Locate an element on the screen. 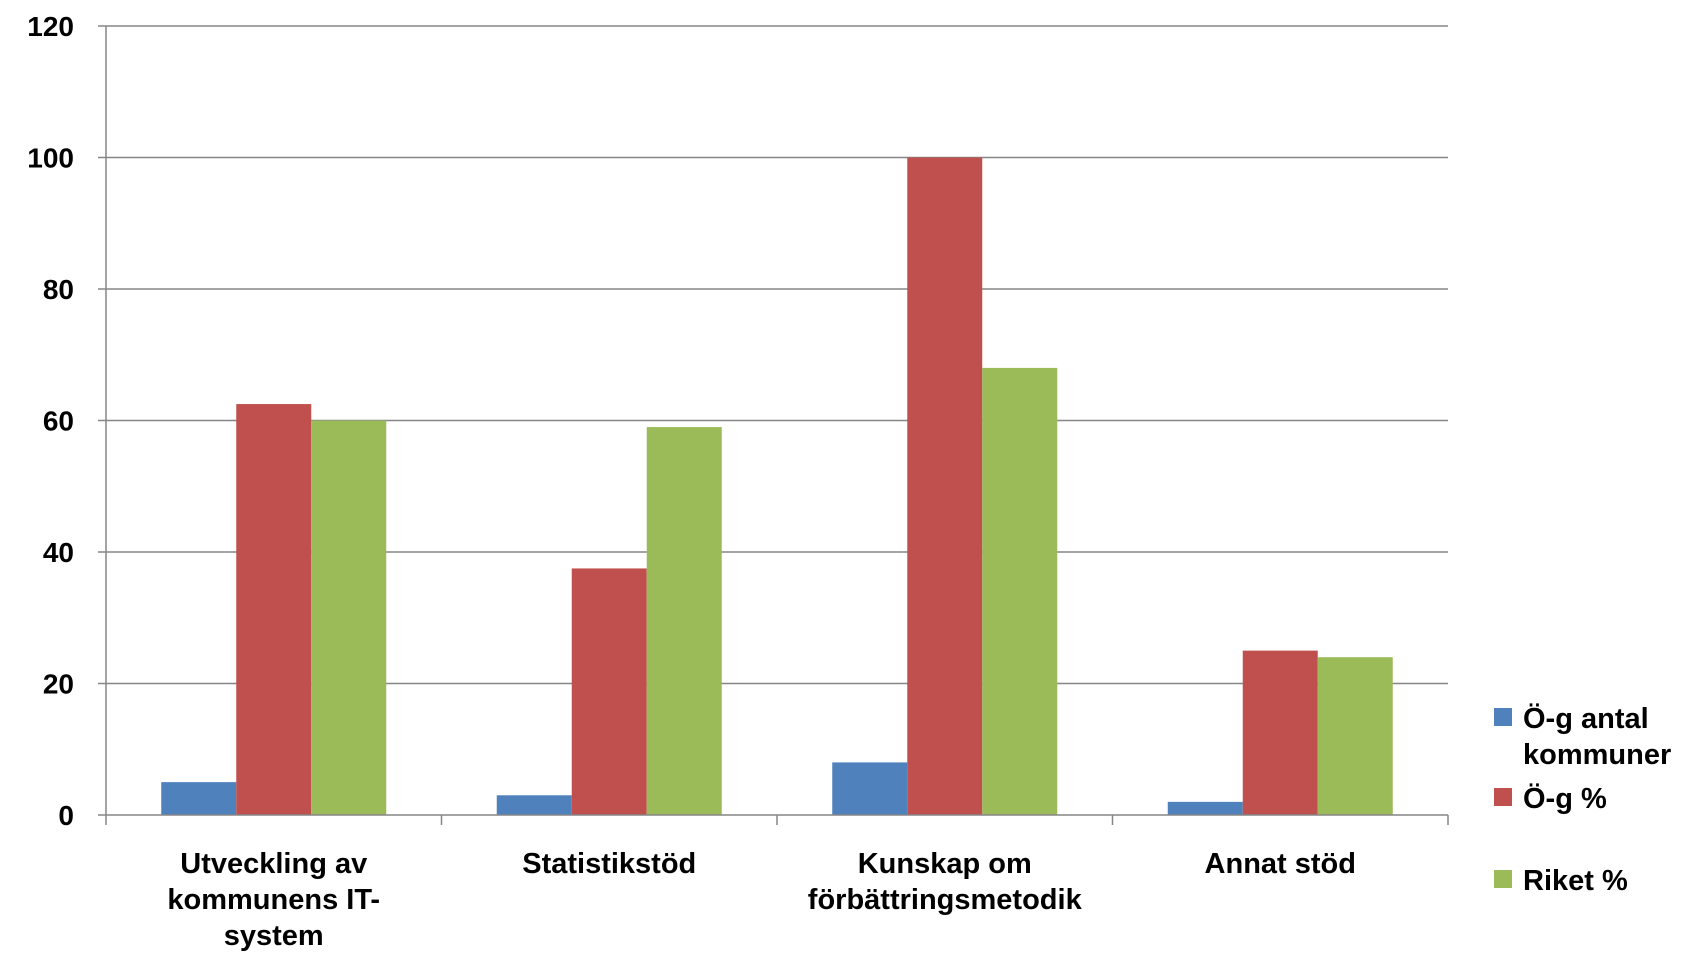 The image size is (1695, 968). category-label-line: Kunskap om is located at coordinates (945, 864).